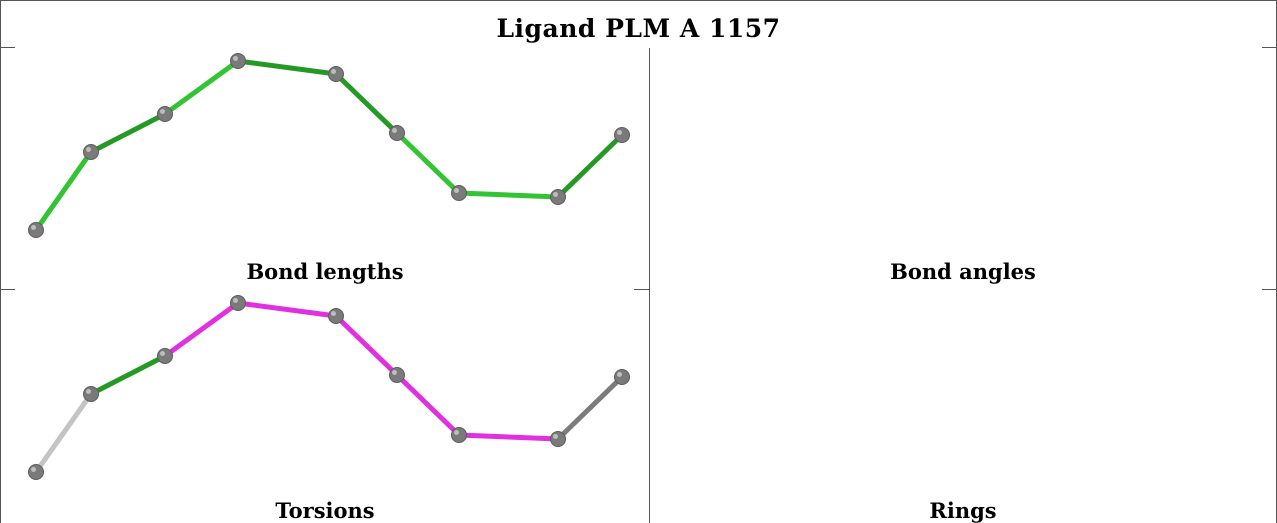  Describe the element at coordinates (649, 285) in the screenshot. I see `center-divider` at that location.